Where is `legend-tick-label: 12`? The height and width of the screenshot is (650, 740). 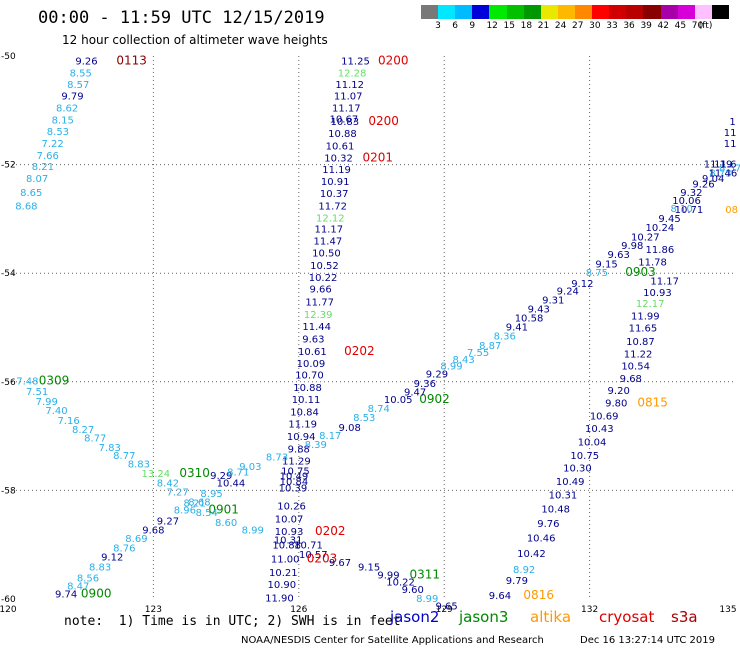 legend-tick-label: 12 is located at coordinates (492, 26).